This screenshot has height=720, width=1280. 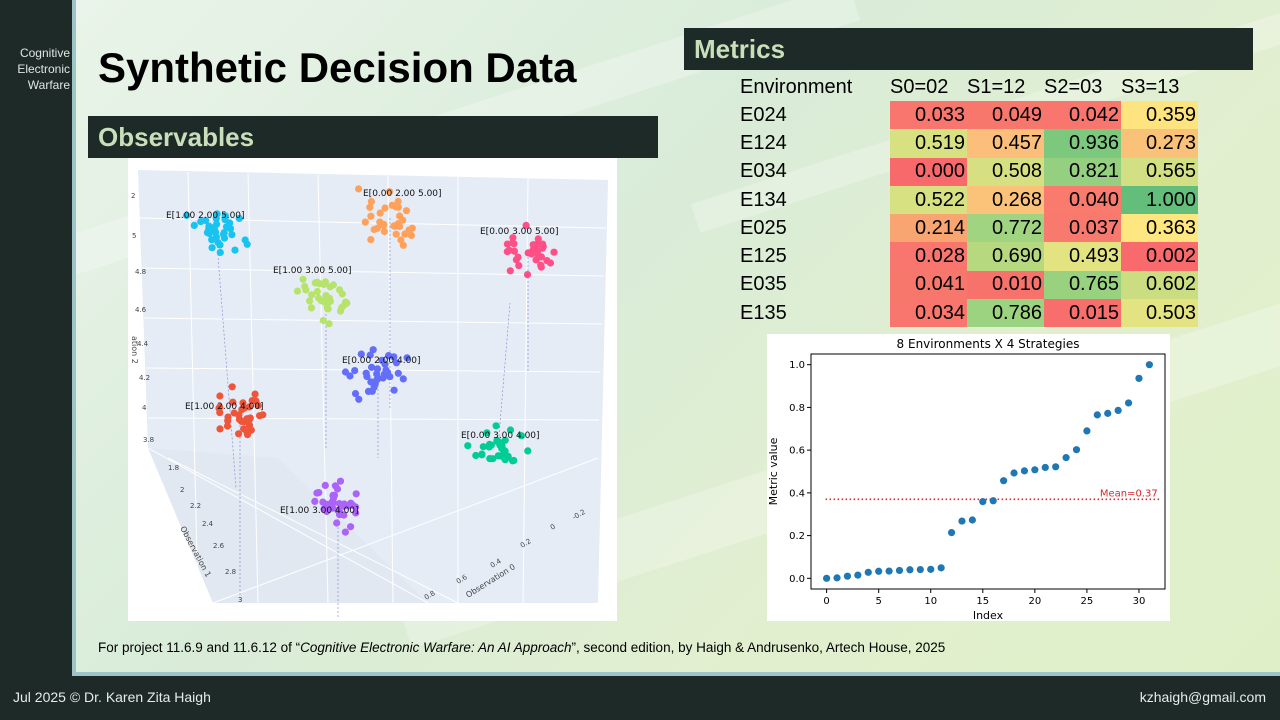 What do you see at coordinates (140, 272) in the screenshot?
I see `z-tick-label: 4.8` at bounding box center [140, 272].